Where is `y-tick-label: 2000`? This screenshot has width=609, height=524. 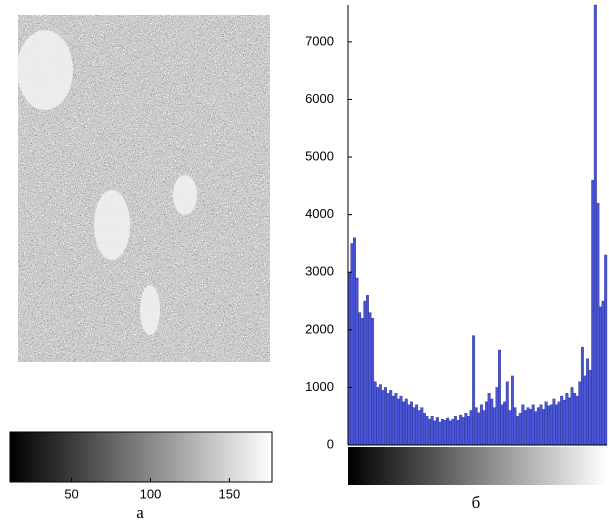 y-tick-label: 2000 is located at coordinates (319, 328).